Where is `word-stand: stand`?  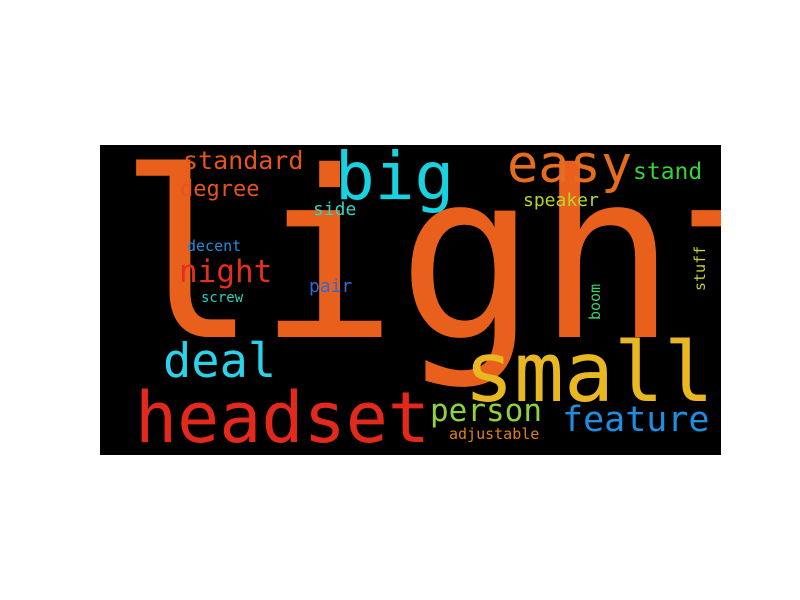 word-stand: stand is located at coordinates (668, 172).